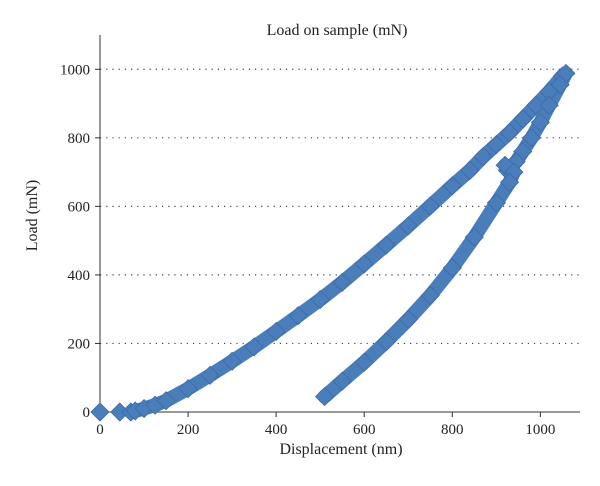 The image size is (600, 486). Describe the element at coordinates (80, 241) in the screenshot. I see `y-tick-labels: 0 200 400 600 800 1000` at that location.